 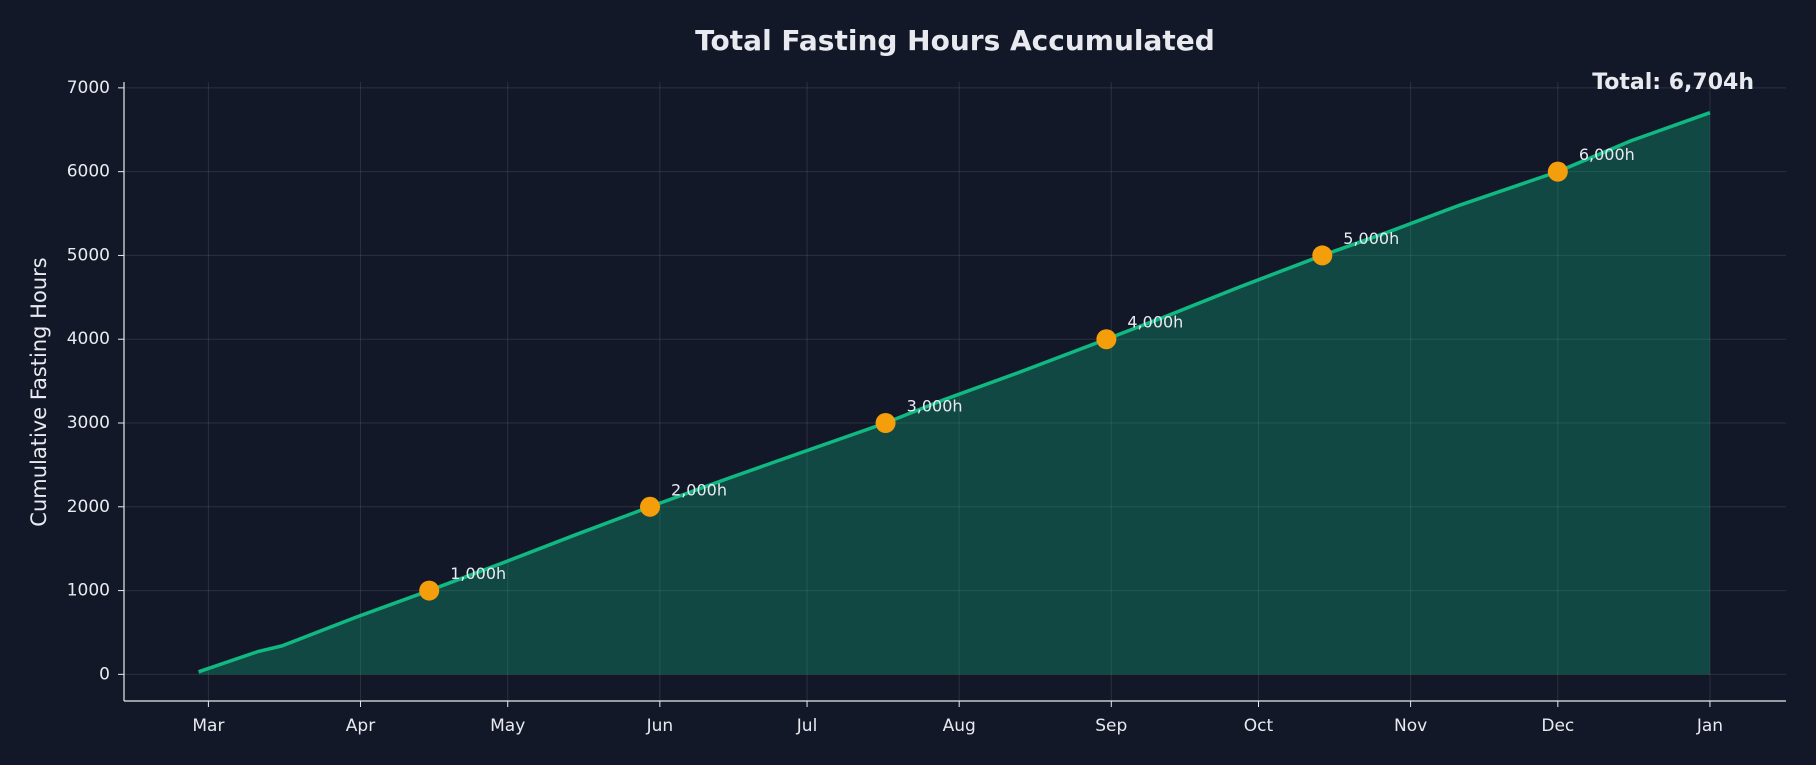 What do you see at coordinates (88, 339) in the screenshot?
I see `y-tick-label: 4000` at bounding box center [88, 339].